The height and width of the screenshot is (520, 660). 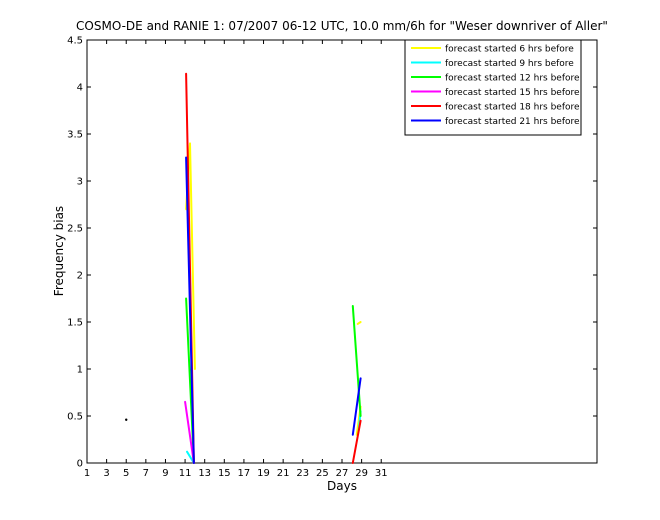 I want to click on x-tick-label: 23, so click(x=302, y=473).